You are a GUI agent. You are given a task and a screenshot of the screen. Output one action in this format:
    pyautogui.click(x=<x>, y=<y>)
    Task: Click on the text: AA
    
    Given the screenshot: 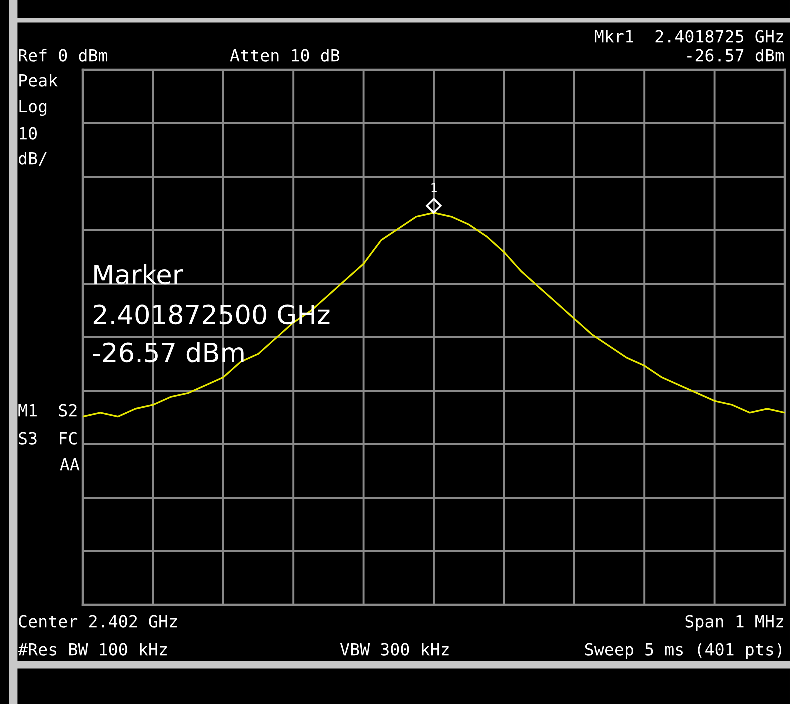 What is the action you would take?
    pyautogui.click(x=70, y=464)
    